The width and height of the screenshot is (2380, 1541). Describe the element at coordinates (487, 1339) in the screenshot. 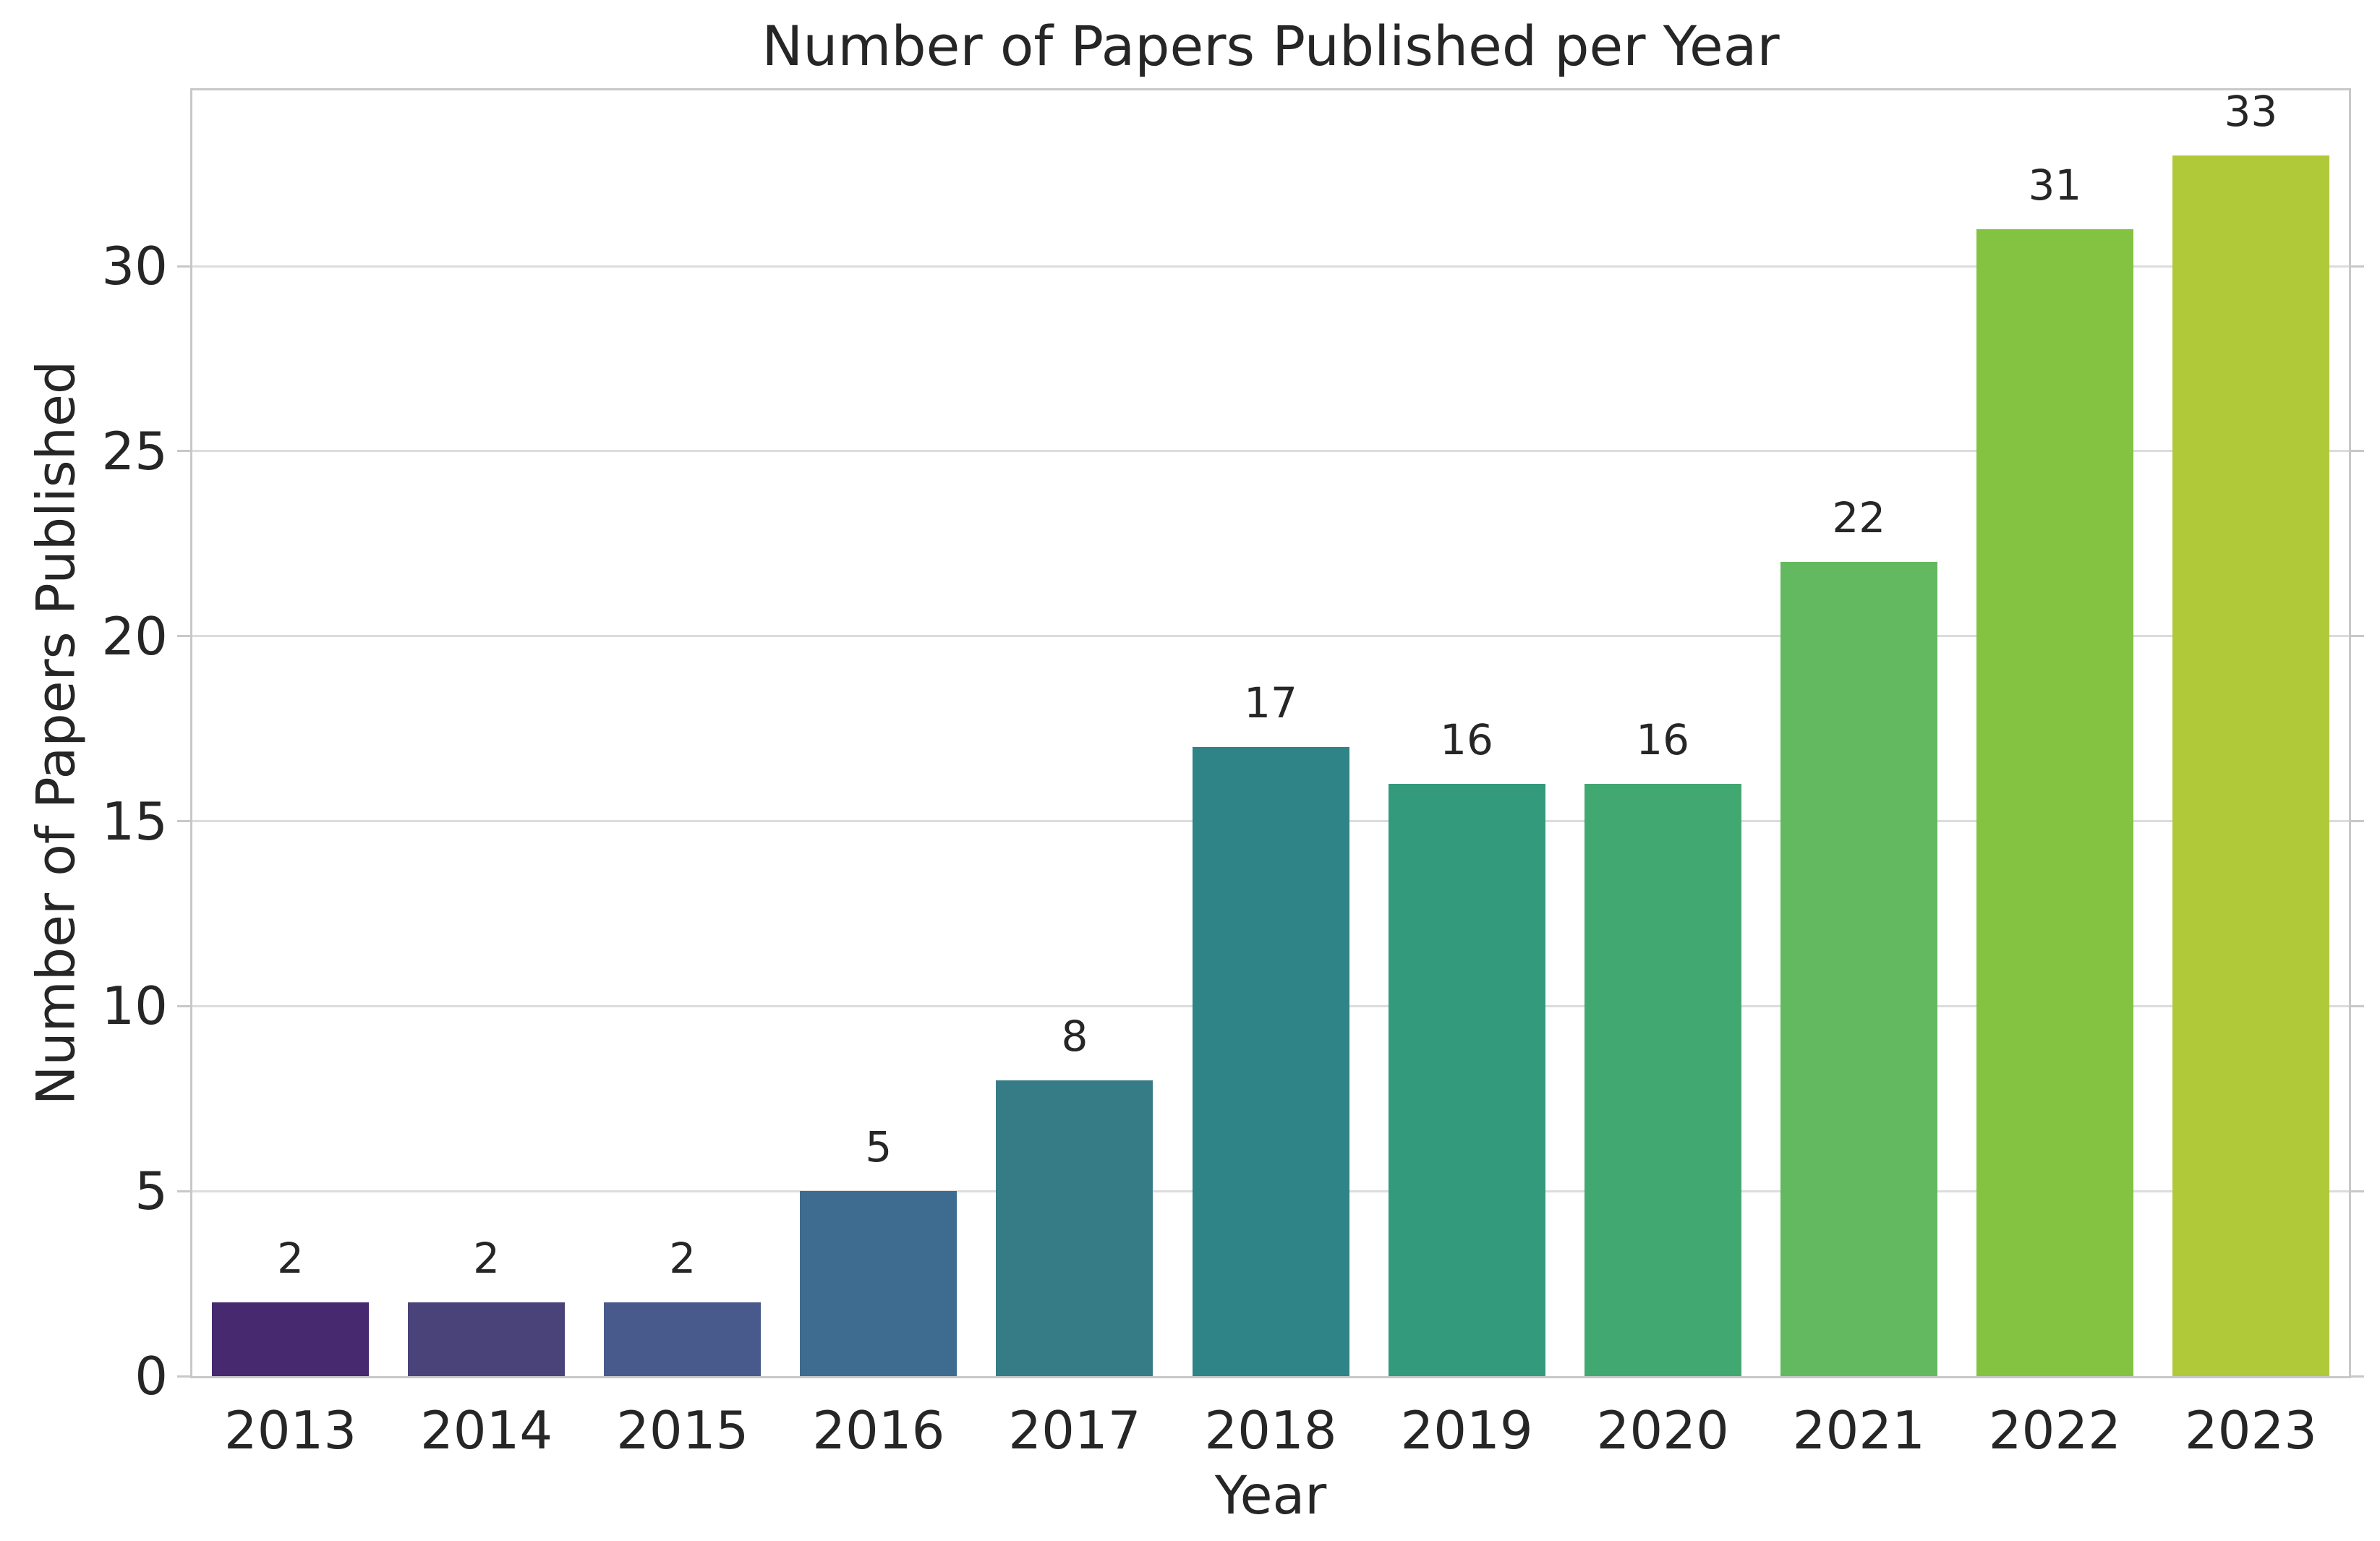

I see `bar-2014` at that location.